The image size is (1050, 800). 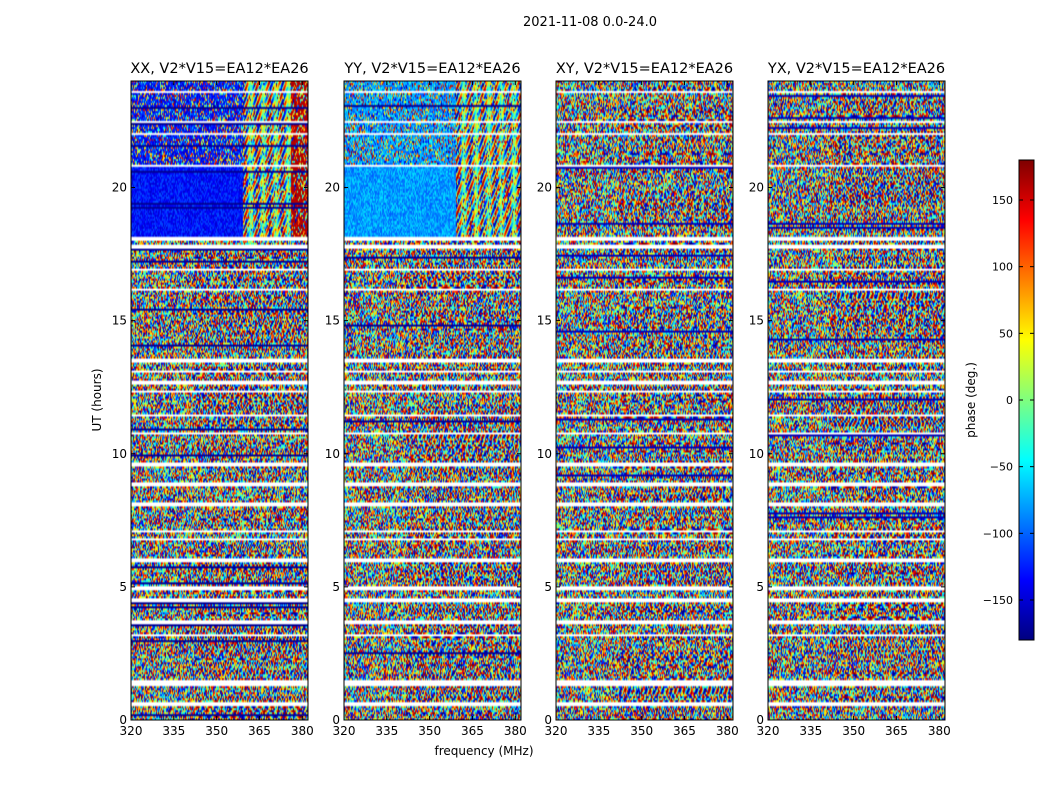 I want to click on colorbar-tick-label: 50, so click(x=1006, y=333).